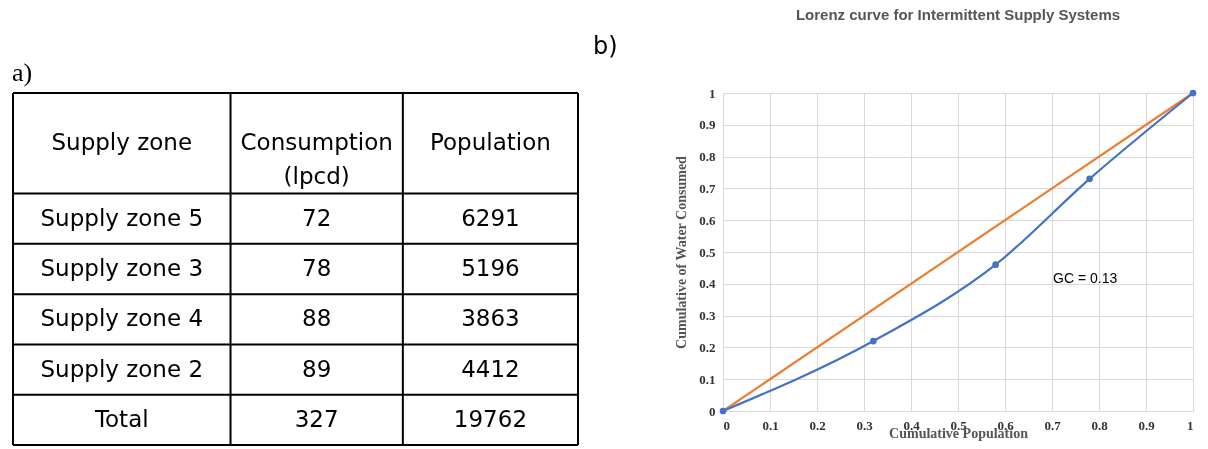  What do you see at coordinates (707, 316) in the screenshot?
I see `y-tick-label: 0.3` at bounding box center [707, 316].